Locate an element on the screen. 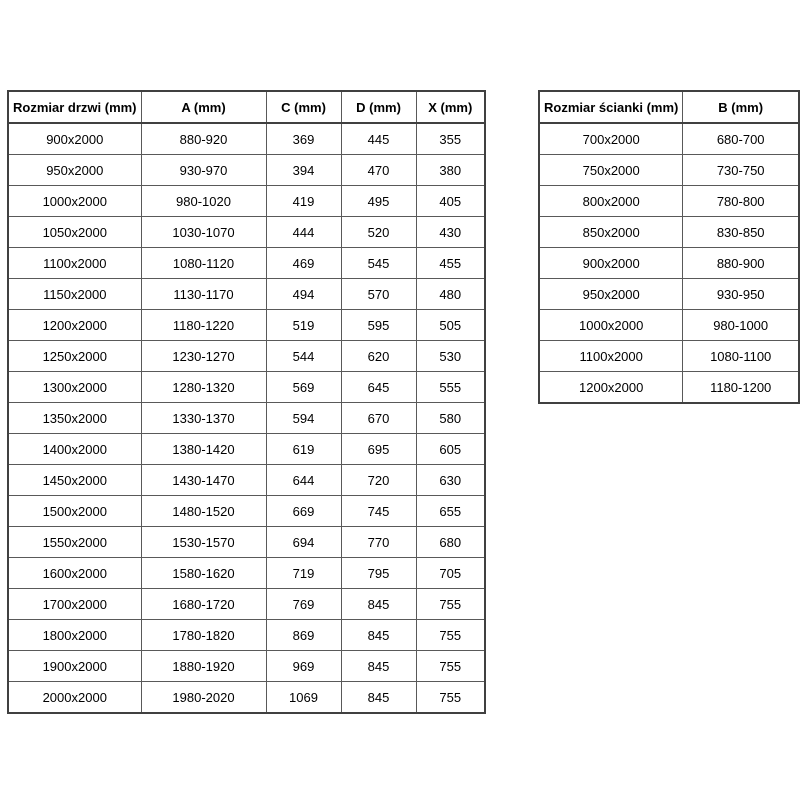  table-cell: 1680-1720 is located at coordinates (203, 604).